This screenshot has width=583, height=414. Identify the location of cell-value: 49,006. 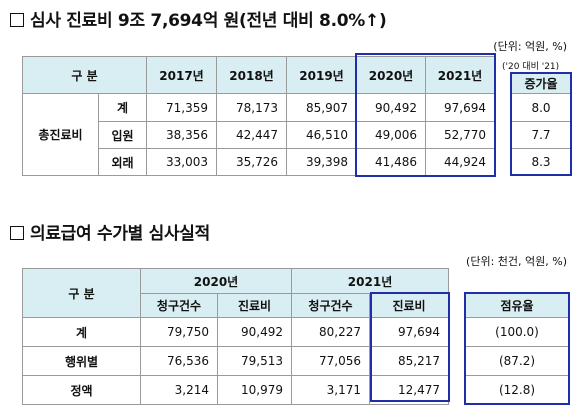
(391, 135).